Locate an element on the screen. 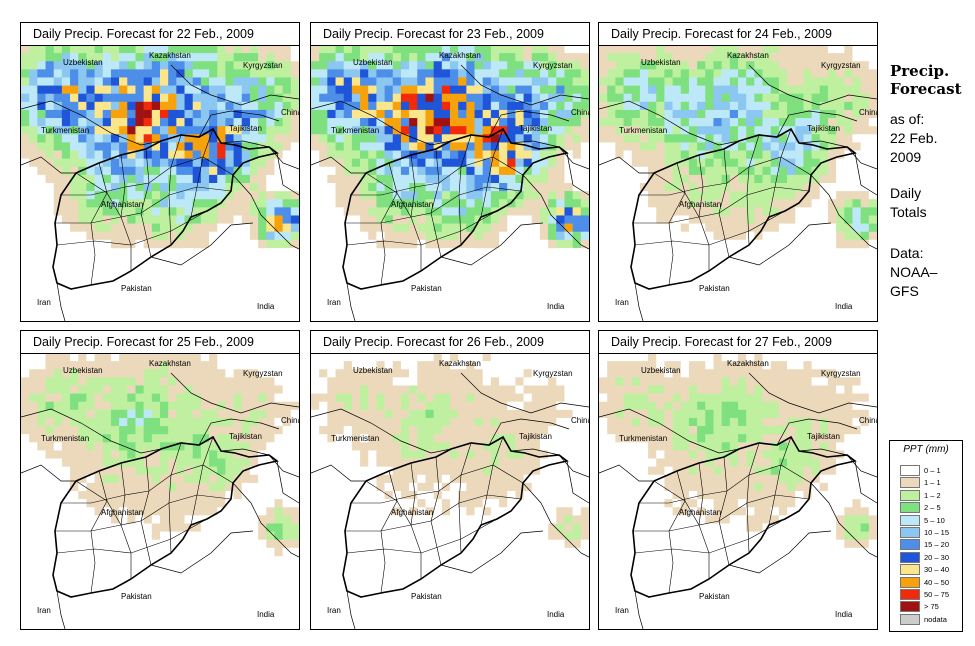 This screenshot has height=646, width=975. country-label-tajikistan: Tajikistan is located at coordinates (823, 128).